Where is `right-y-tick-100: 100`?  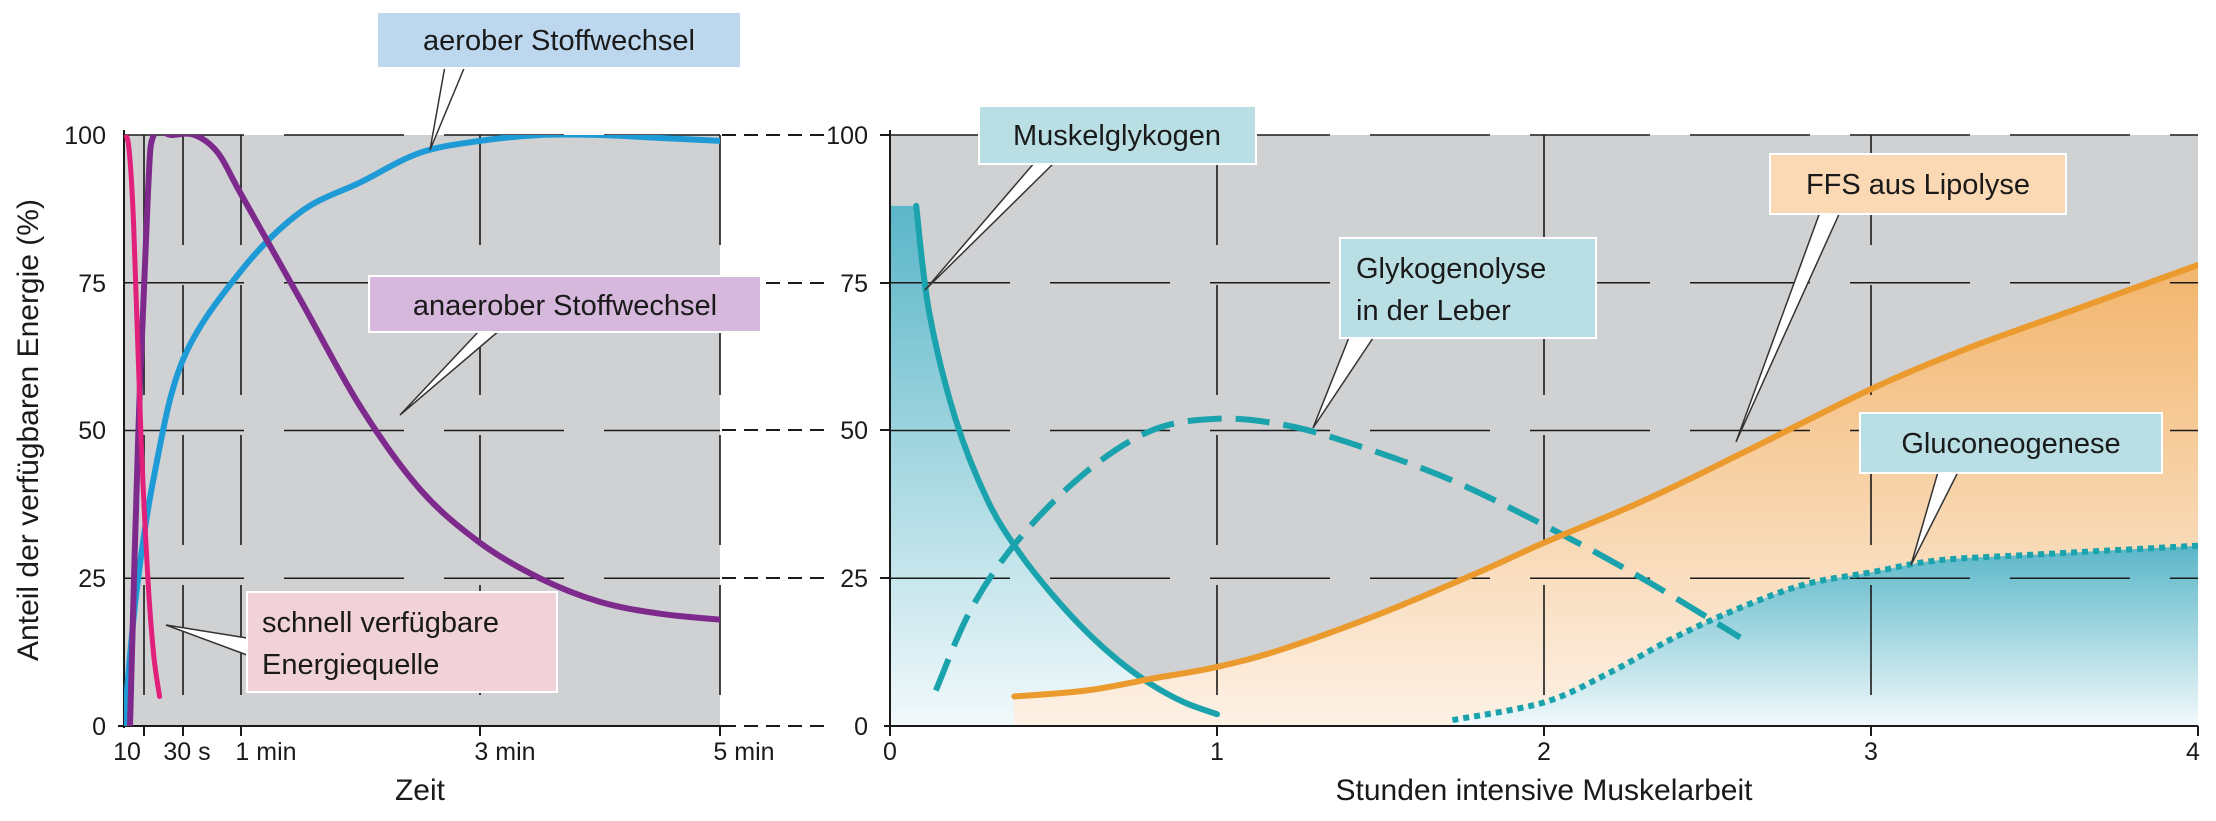 right-y-tick-100: 100 is located at coordinates (847, 136).